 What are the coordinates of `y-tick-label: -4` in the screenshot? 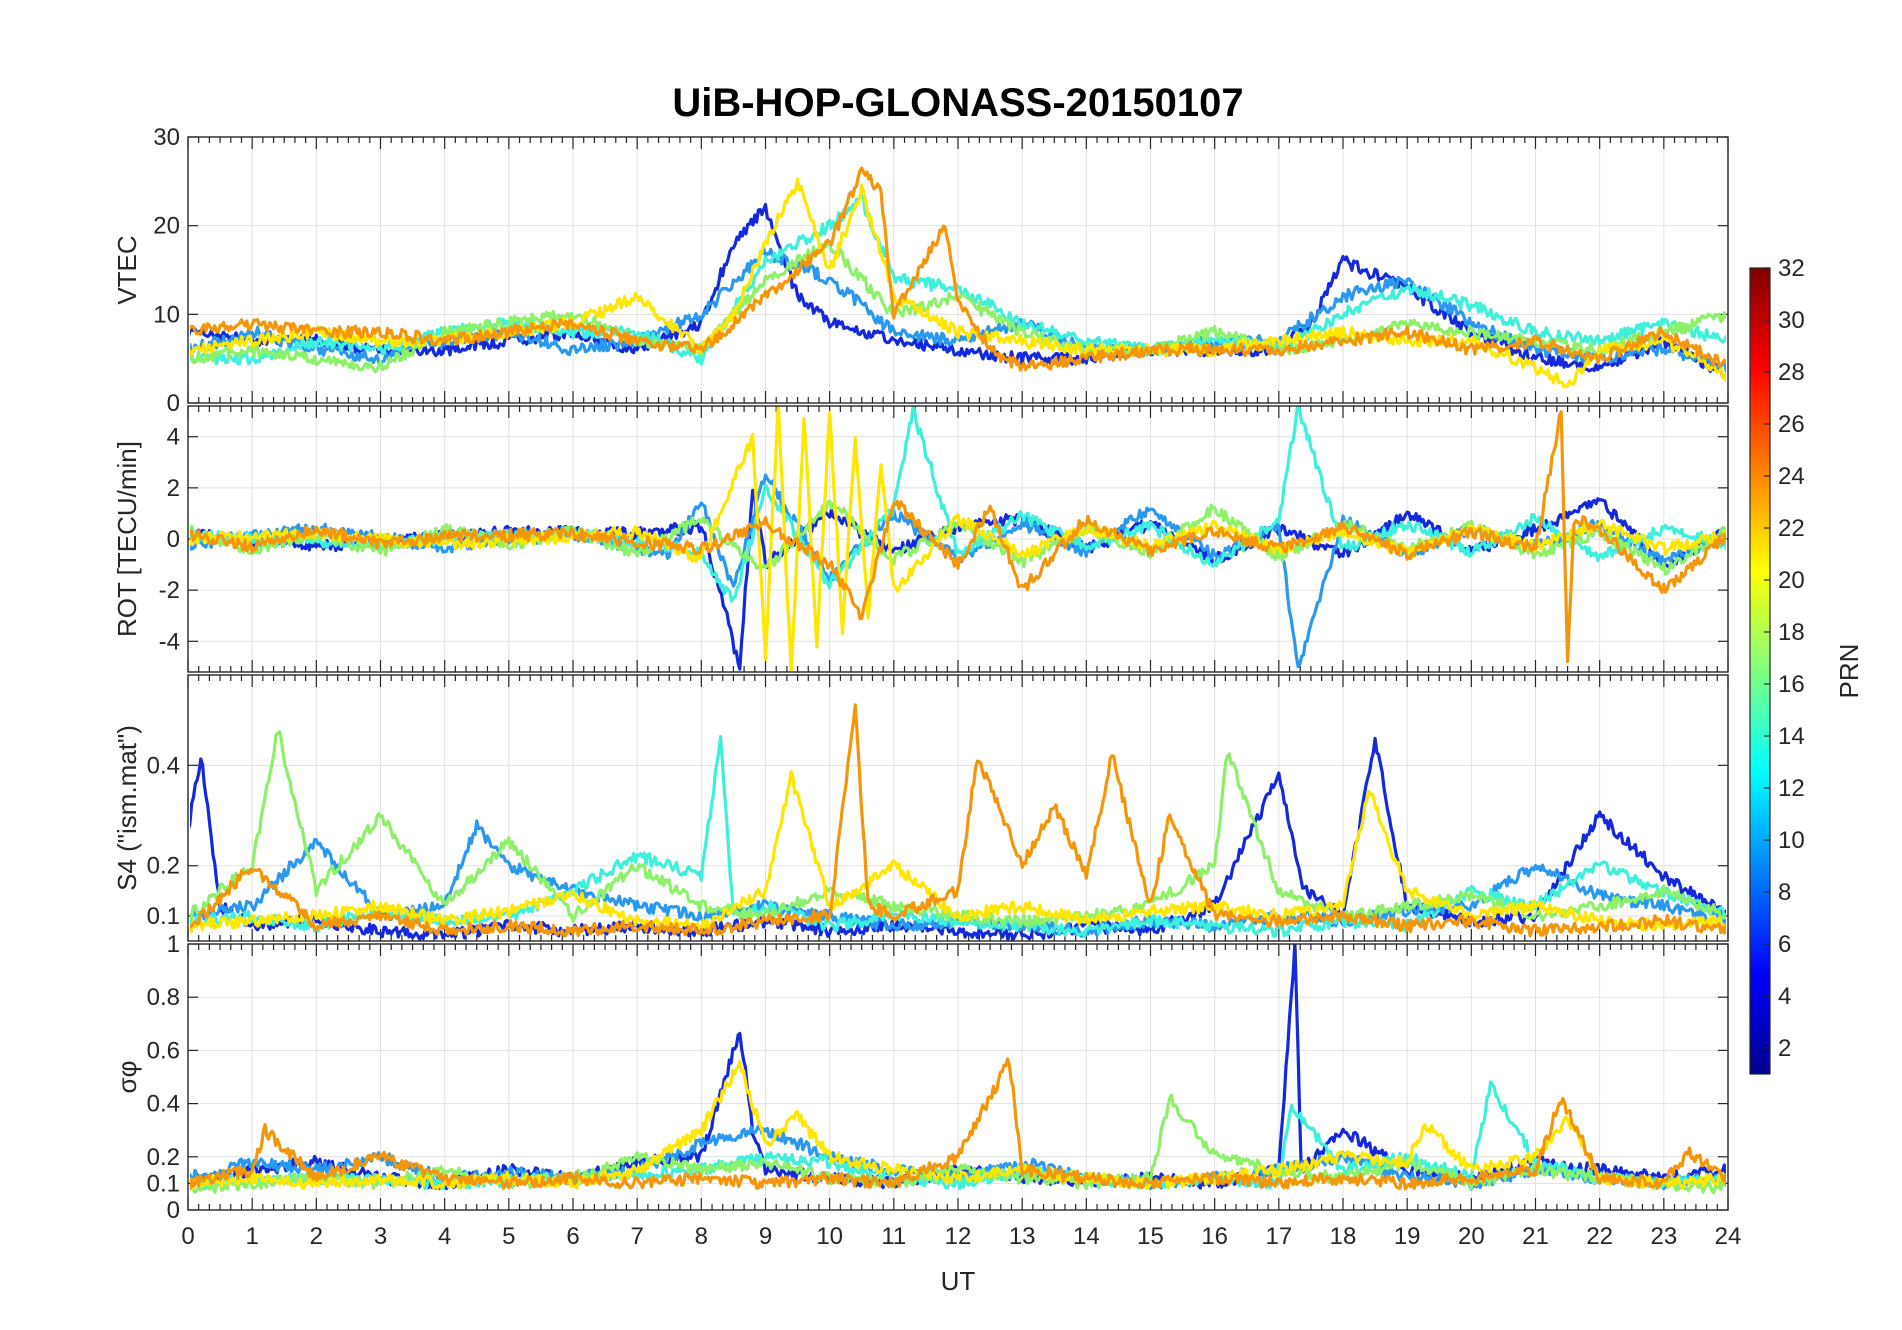 It's located at (169, 641).